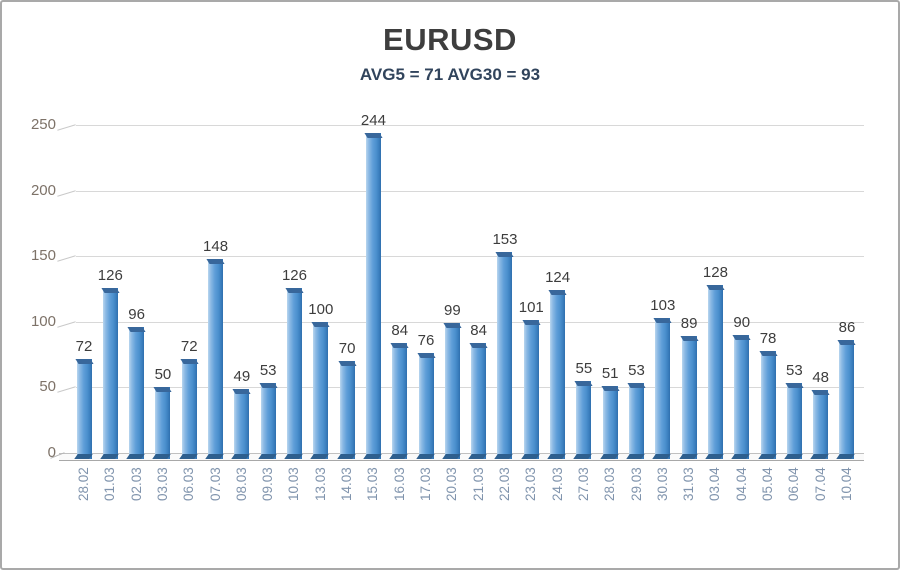 This screenshot has width=900, height=570. I want to click on bar-value-label: 78, so click(768, 338).